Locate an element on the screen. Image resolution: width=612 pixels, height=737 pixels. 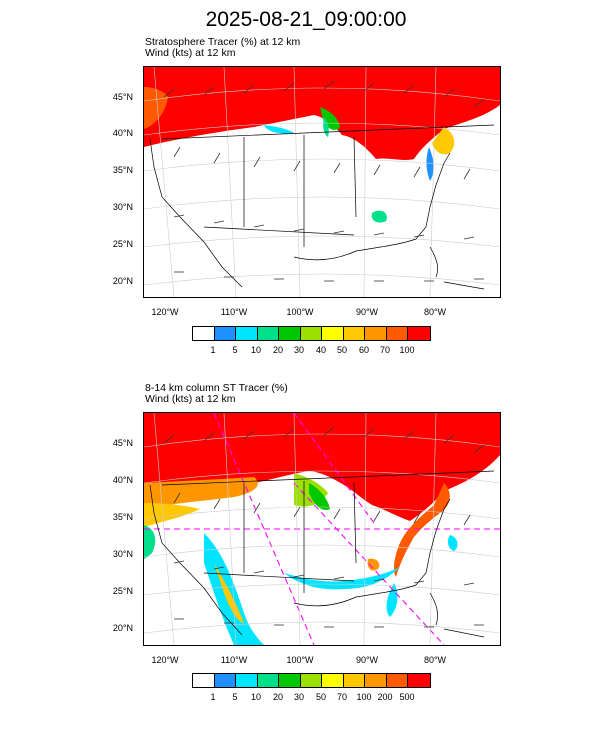
panel1-colorbar-label: 100 is located at coordinates (407, 350).